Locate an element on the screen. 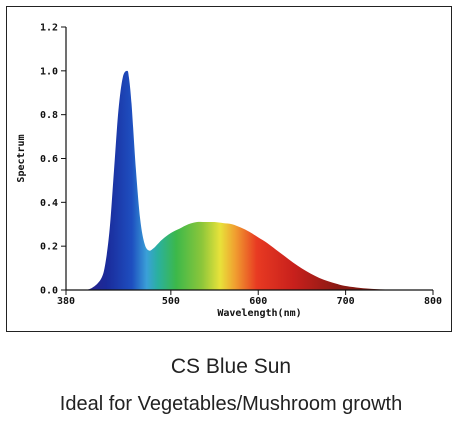 The image size is (462, 423). y-tick-label: 0.0 is located at coordinates (49, 291).